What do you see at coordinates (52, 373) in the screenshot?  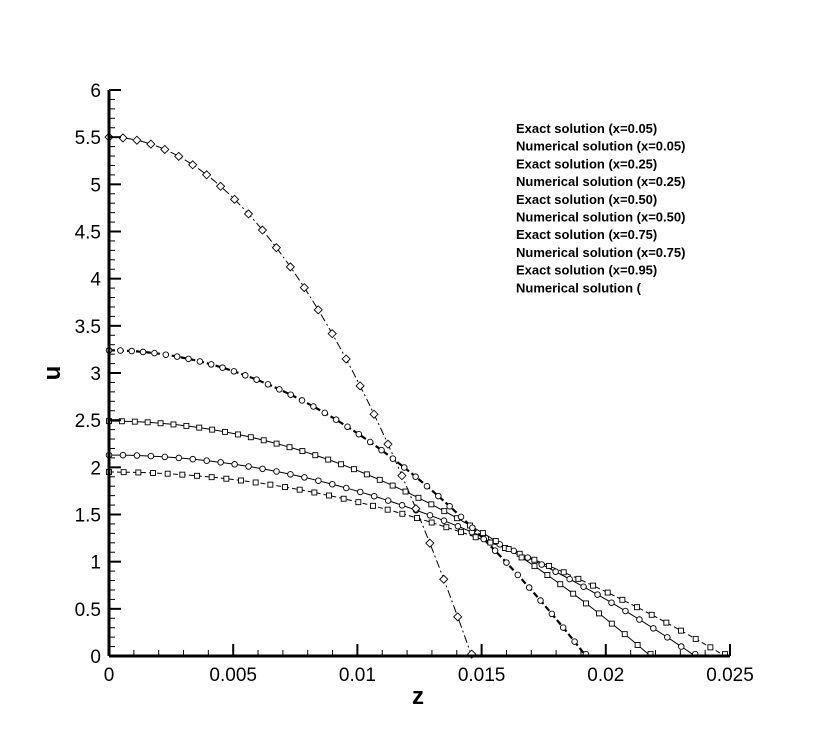 I see `y-axis-title: u` at bounding box center [52, 373].